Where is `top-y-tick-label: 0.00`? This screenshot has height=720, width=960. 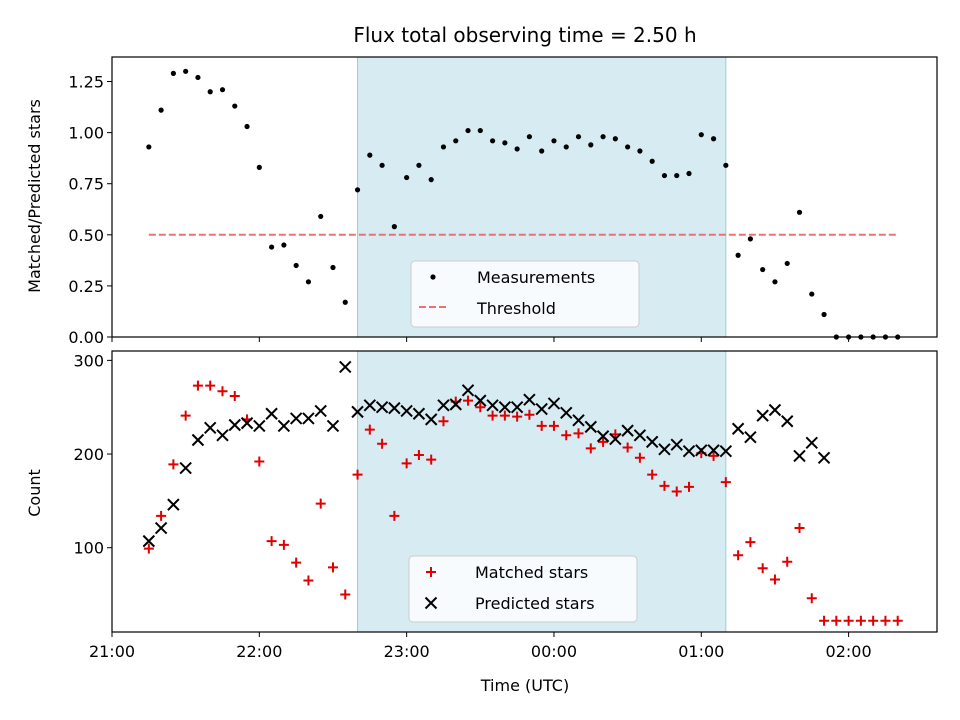
top-y-tick-label: 0.00 is located at coordinates (86, 337).